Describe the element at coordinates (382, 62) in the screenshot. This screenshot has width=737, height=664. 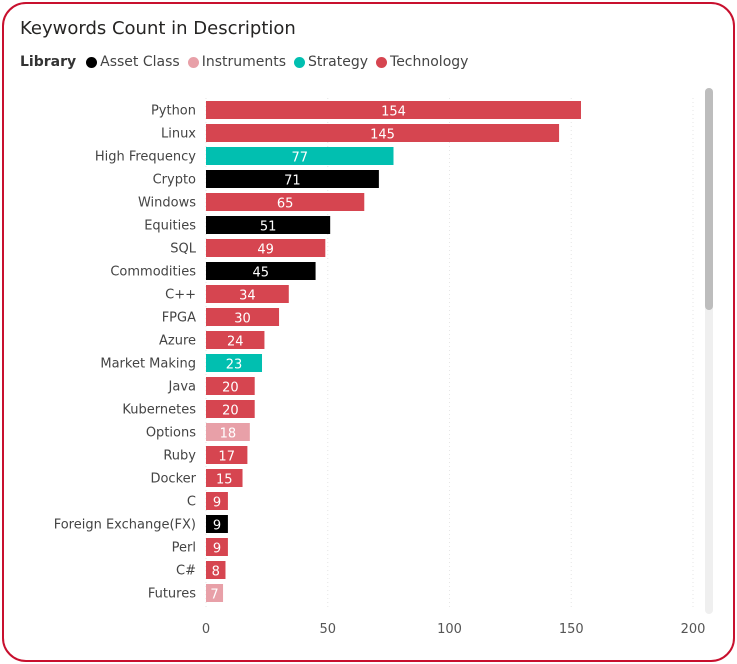
I see `legend-dot-technology` at that location.